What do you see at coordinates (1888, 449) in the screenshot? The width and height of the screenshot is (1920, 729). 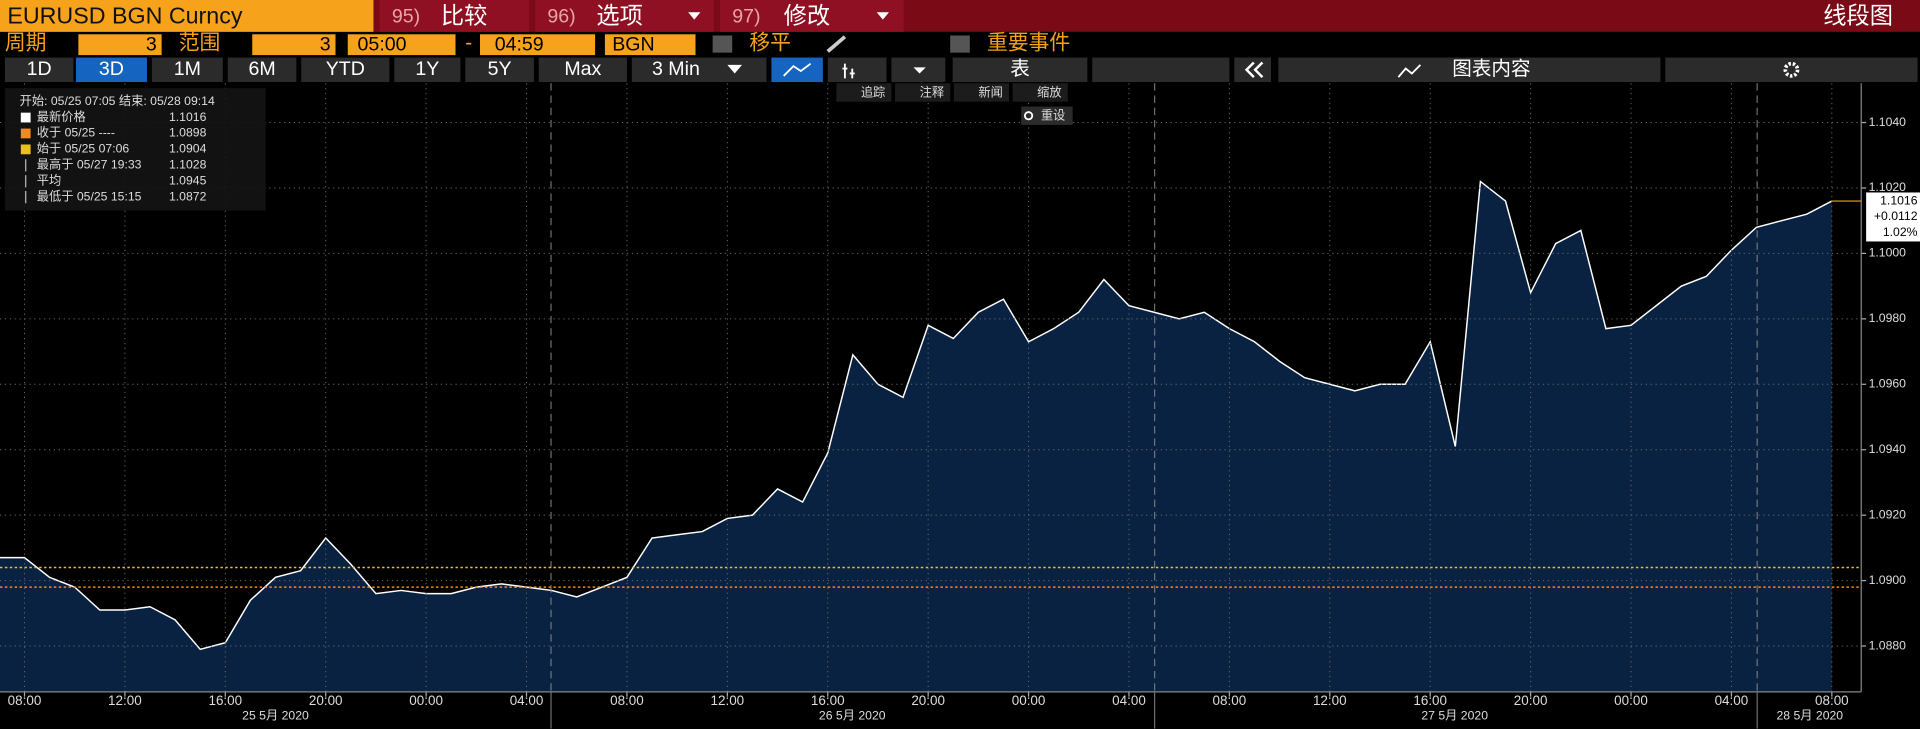 I see `y-tick-label: 1.0940` at bounding box center [1888, 449].